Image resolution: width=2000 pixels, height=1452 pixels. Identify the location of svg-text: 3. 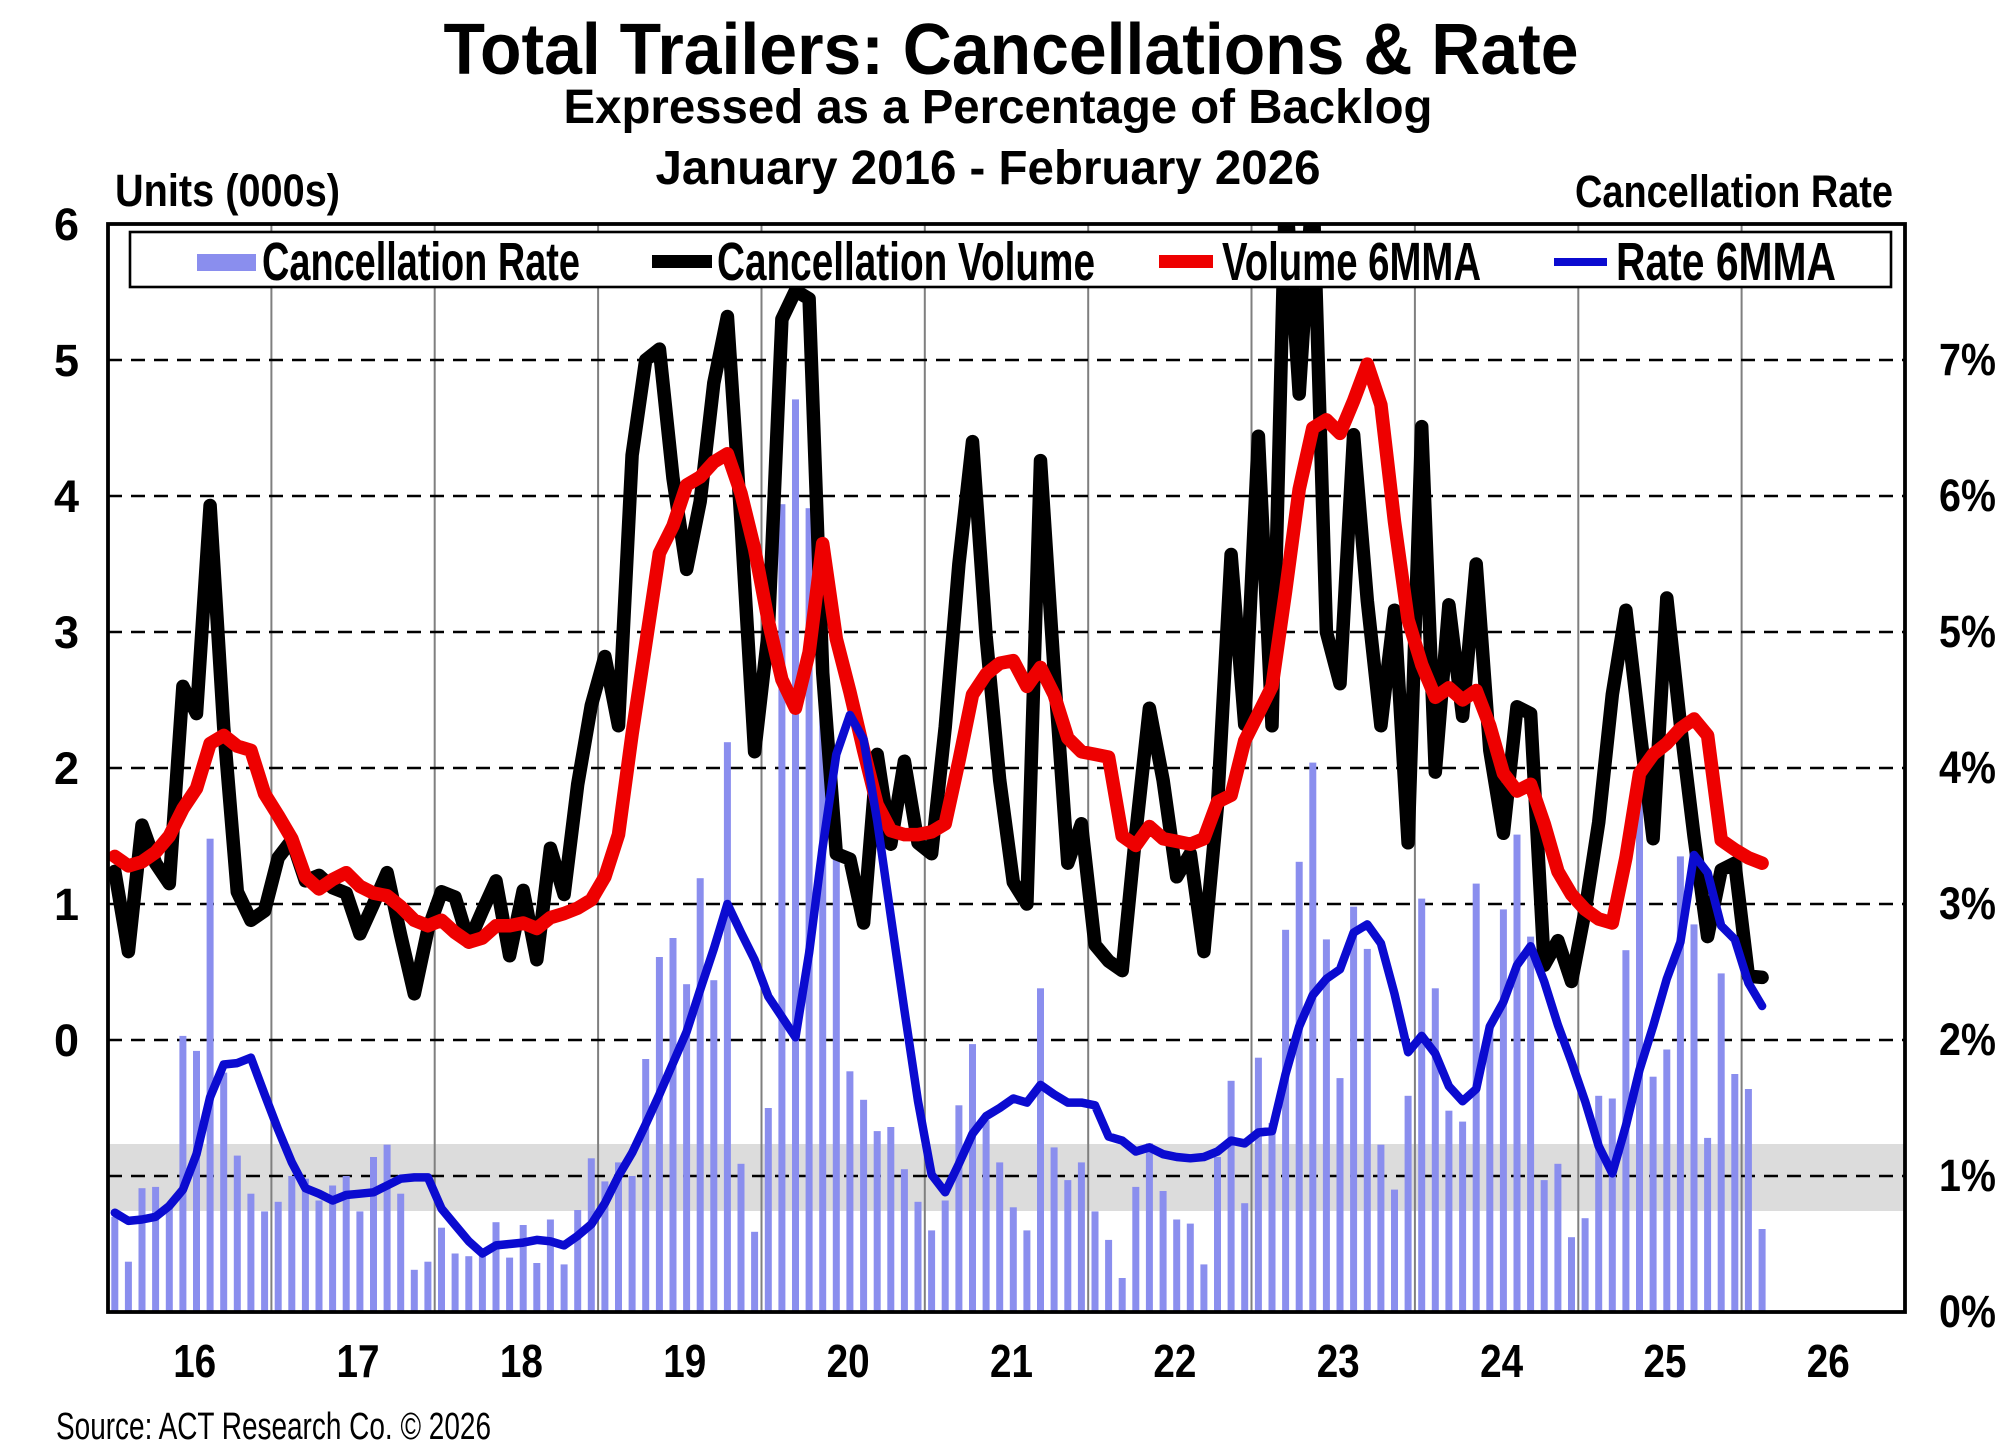
(66, 632).